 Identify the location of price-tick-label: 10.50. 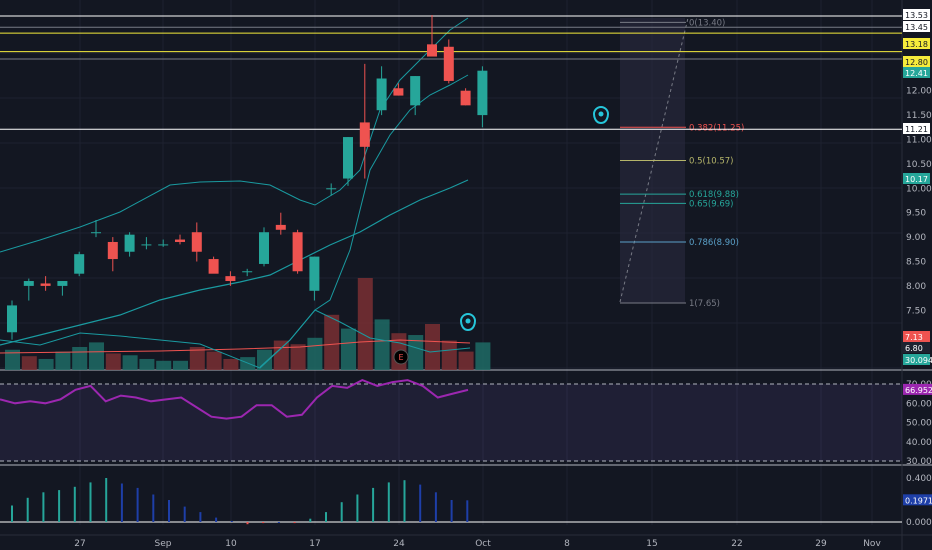
(919, 165).